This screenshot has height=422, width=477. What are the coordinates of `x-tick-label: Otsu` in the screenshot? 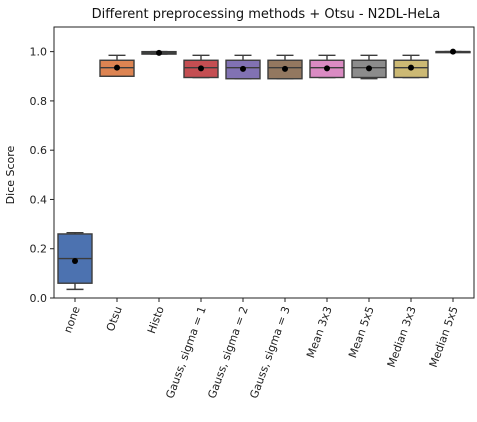 It's located at (114, 319).